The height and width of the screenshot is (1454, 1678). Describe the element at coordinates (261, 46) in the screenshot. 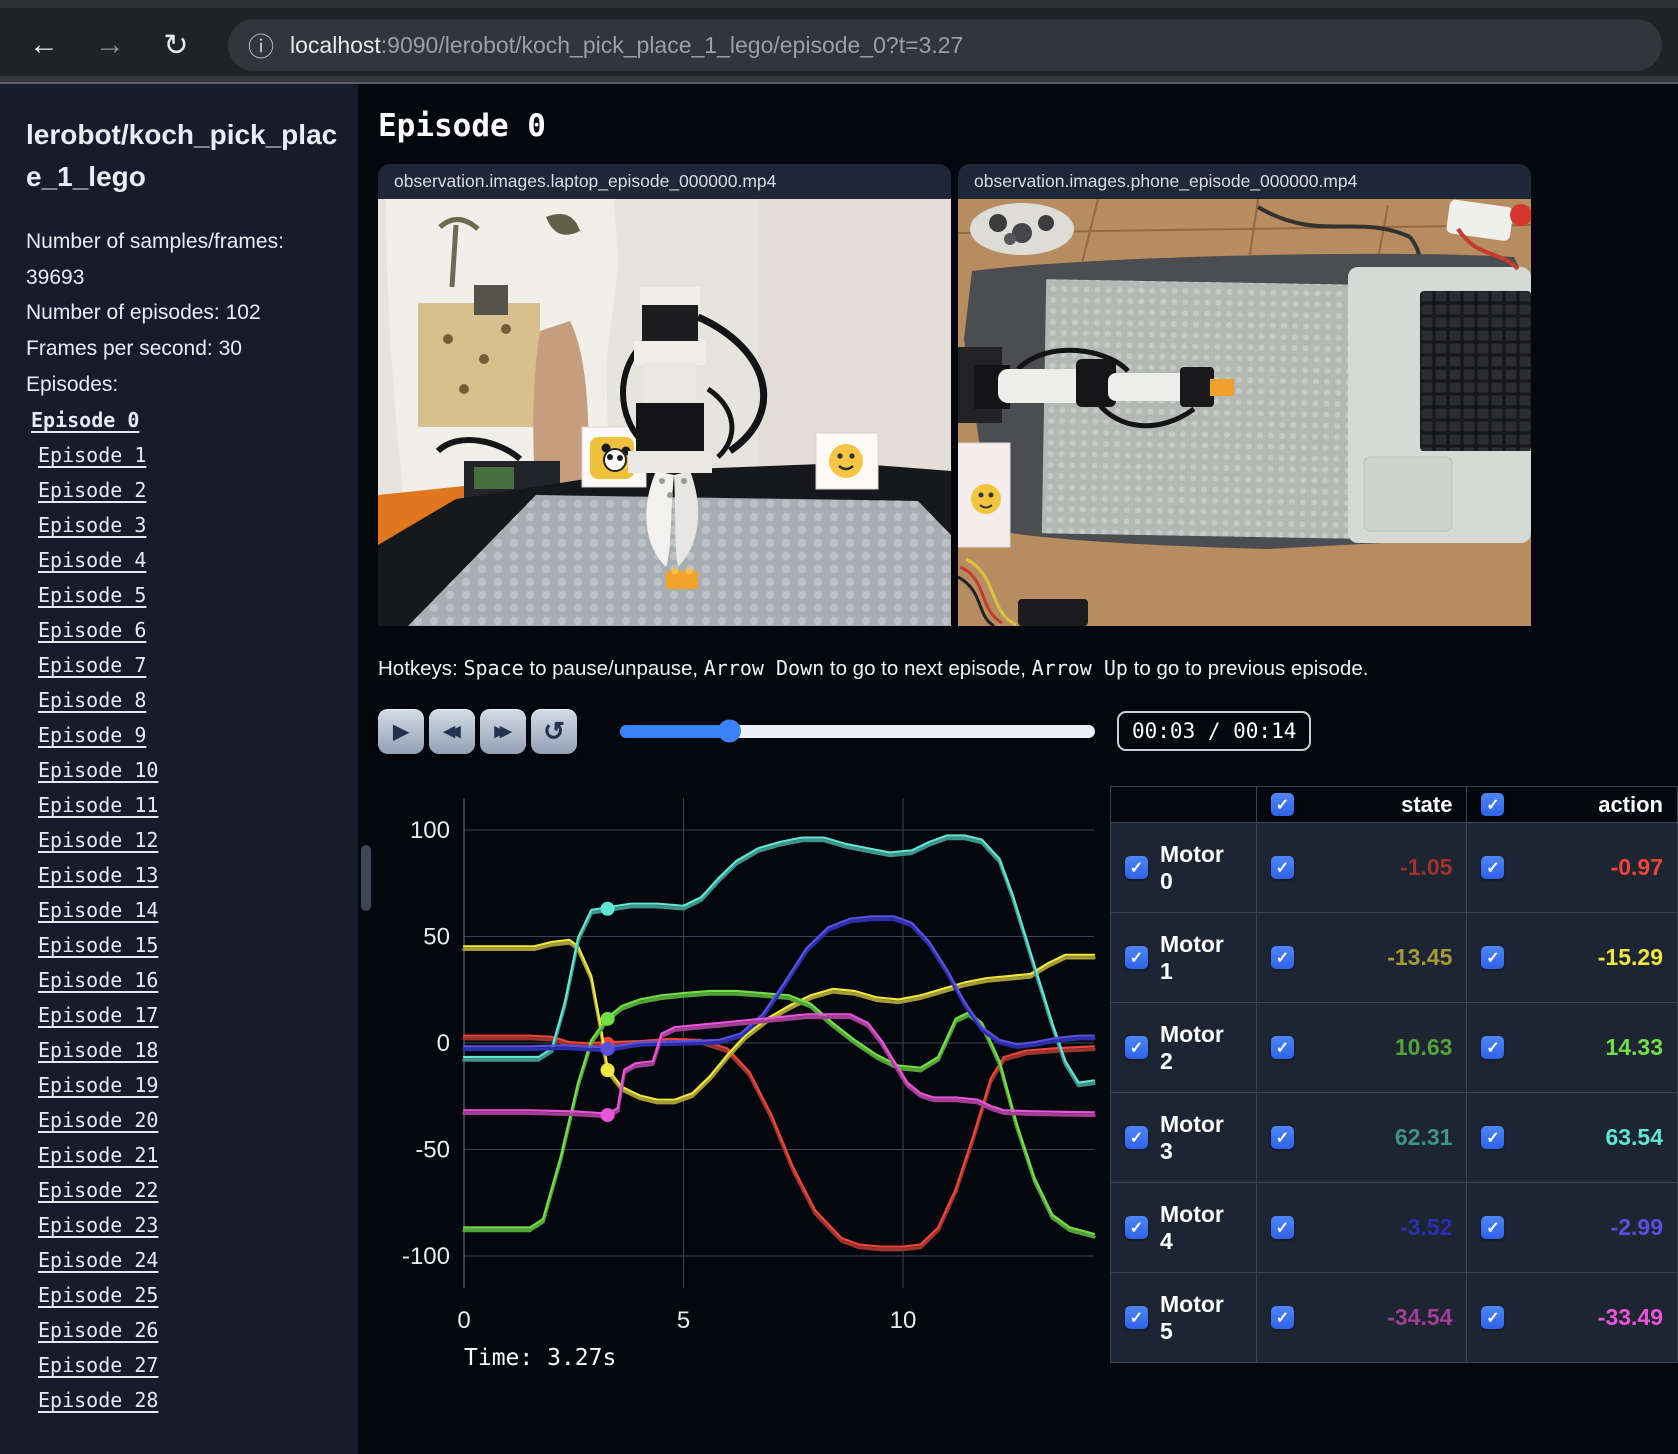

I see `site-info-icon: ⓘ` at that location.